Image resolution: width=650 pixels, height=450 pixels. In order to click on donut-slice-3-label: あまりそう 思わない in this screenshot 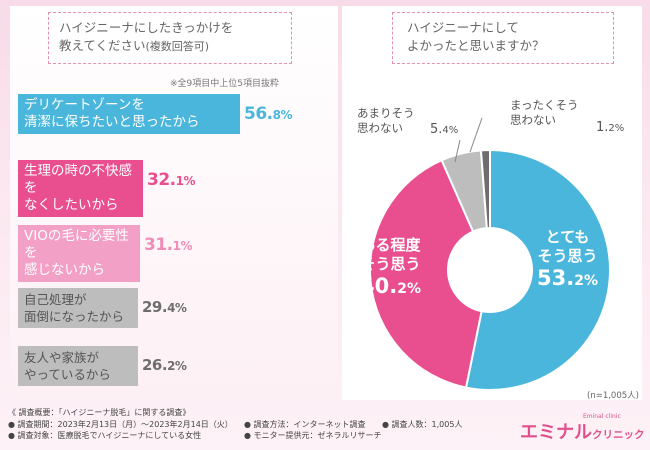, I will do `click(386, 121)`.